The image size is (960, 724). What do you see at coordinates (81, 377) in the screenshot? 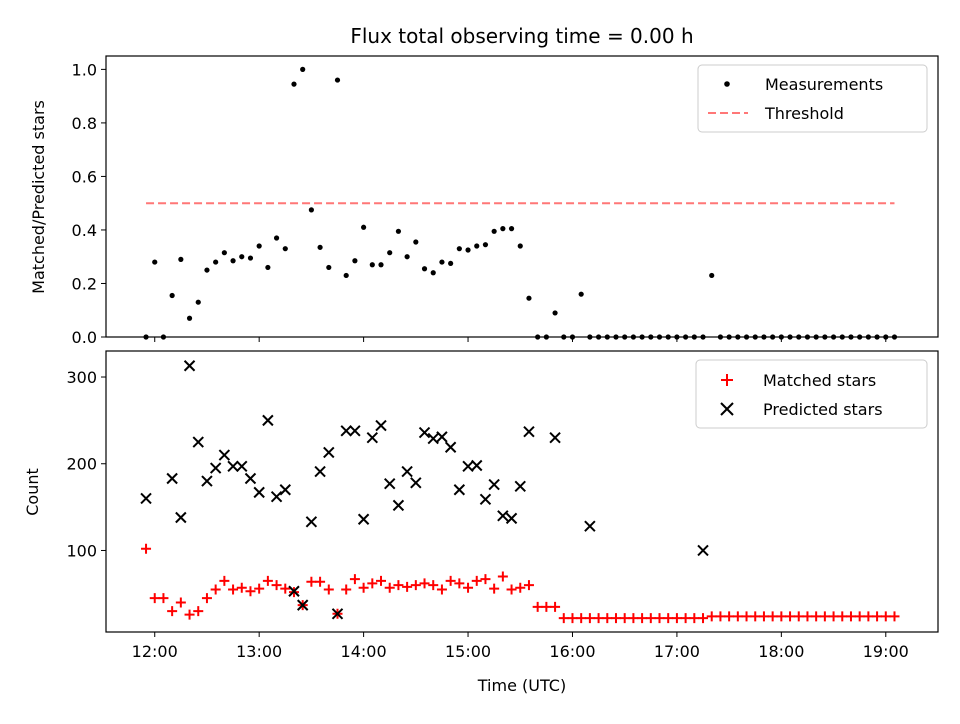
I see `bottom-y-tick-label: 300` at bounding box center [81, 377].